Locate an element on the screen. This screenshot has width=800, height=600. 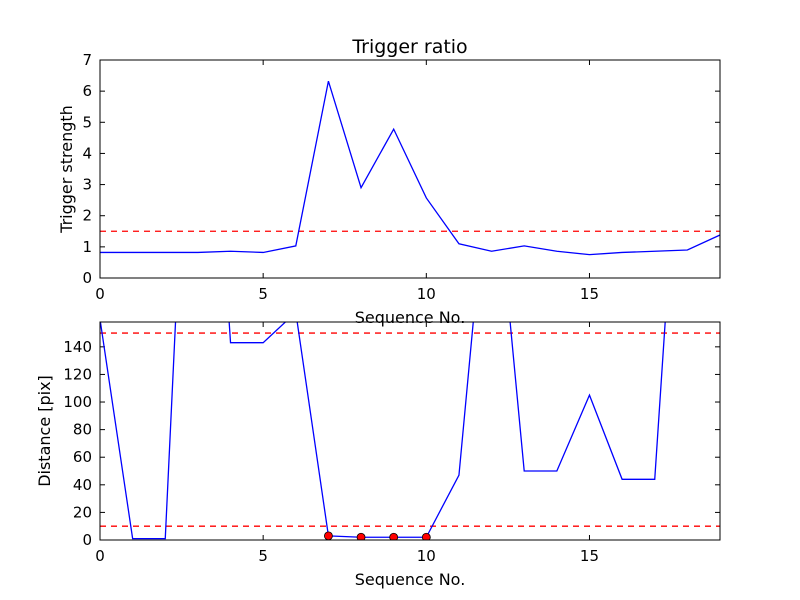
y-tick-label: 120 is located at coordinates (77, 374).